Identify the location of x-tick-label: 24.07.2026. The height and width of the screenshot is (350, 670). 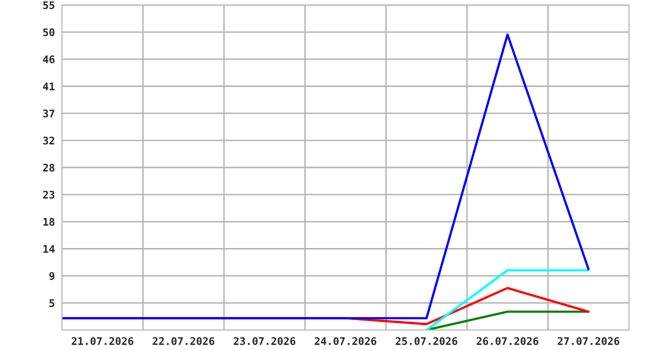
(345, 341).